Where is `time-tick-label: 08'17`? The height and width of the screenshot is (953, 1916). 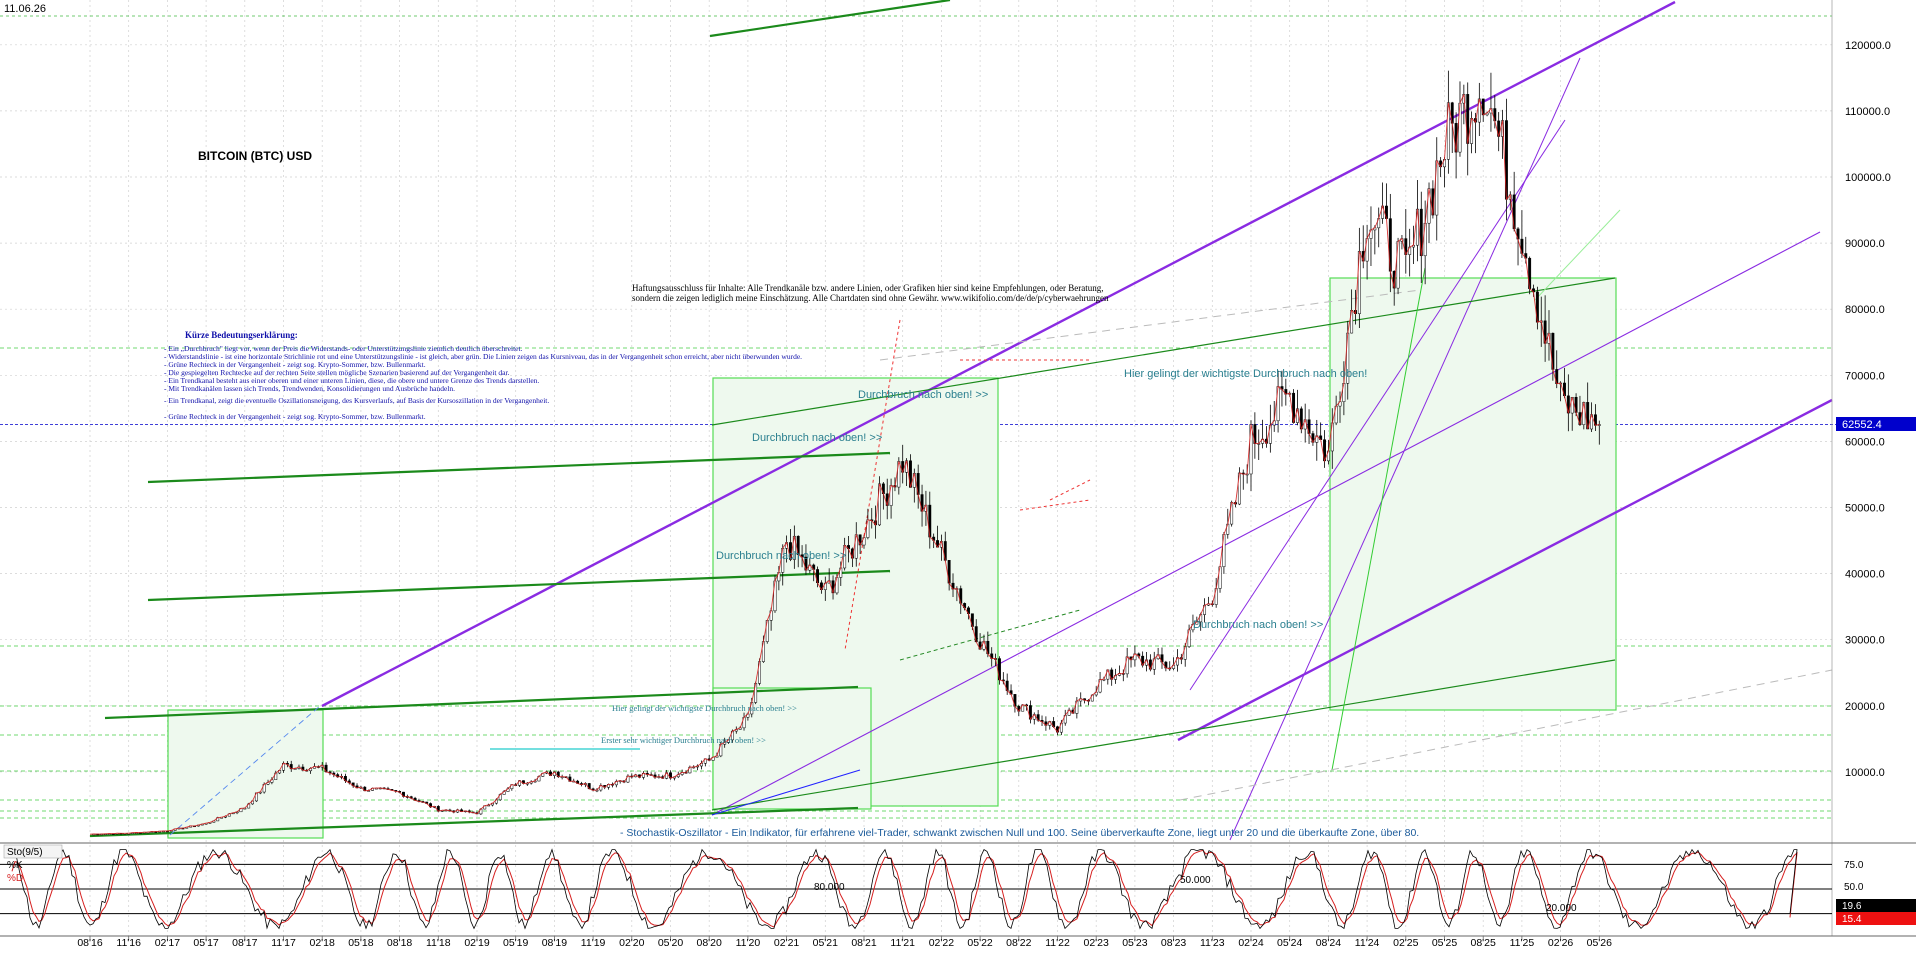 time-tick-label: 08'17 is located at coordinates (245, 942).